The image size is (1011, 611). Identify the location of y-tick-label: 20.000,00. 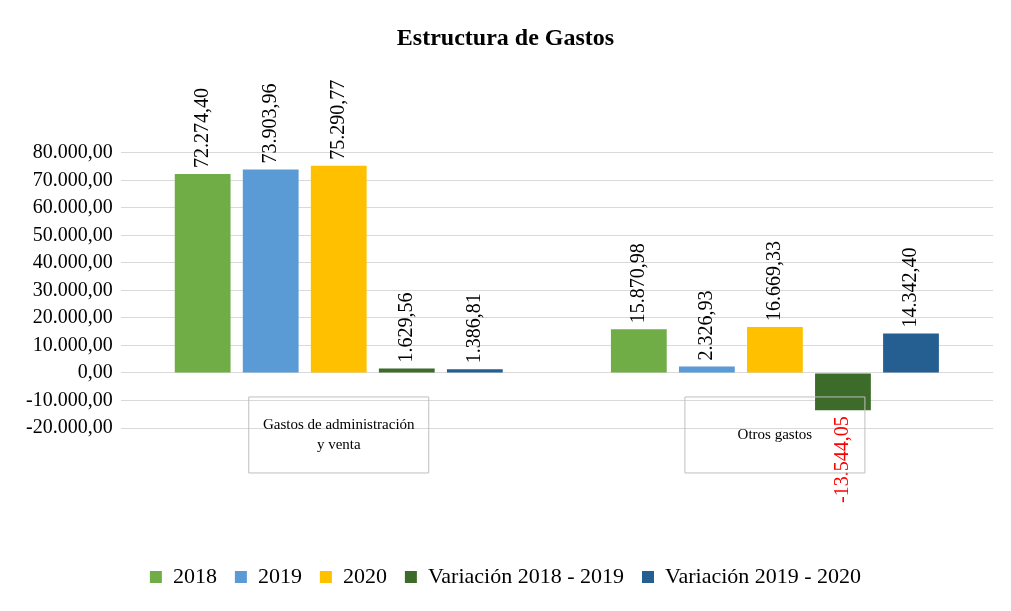
(72, 316).